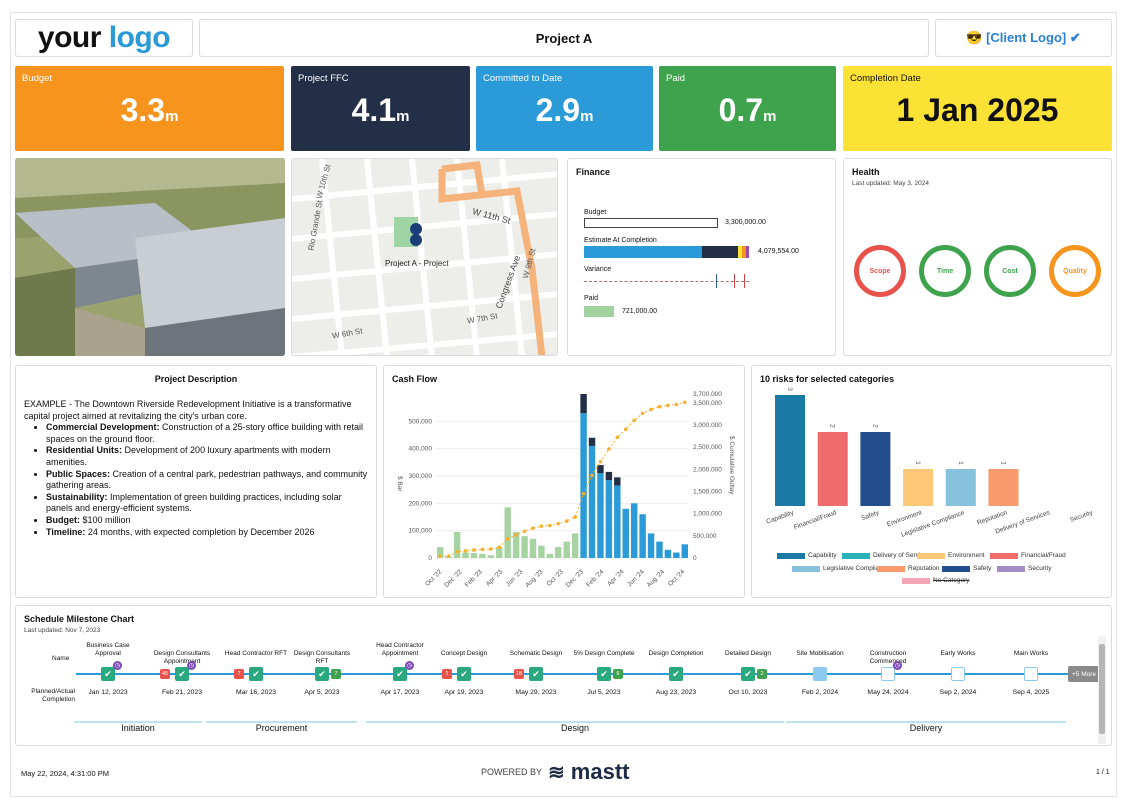  I want to click on health-ring-time: Time, so click(945, 271).